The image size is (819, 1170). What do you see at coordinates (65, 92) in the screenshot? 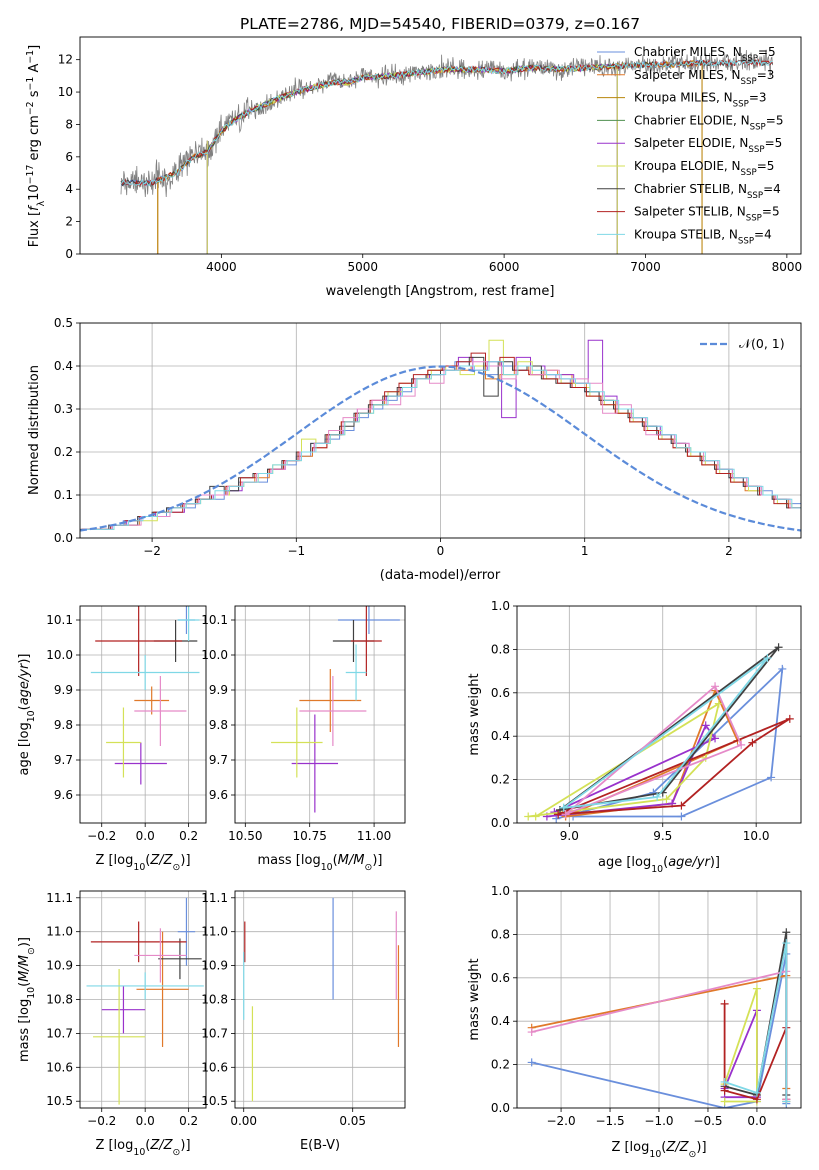
I see `y-tick-label: 10` at bounding box center [65, 92].